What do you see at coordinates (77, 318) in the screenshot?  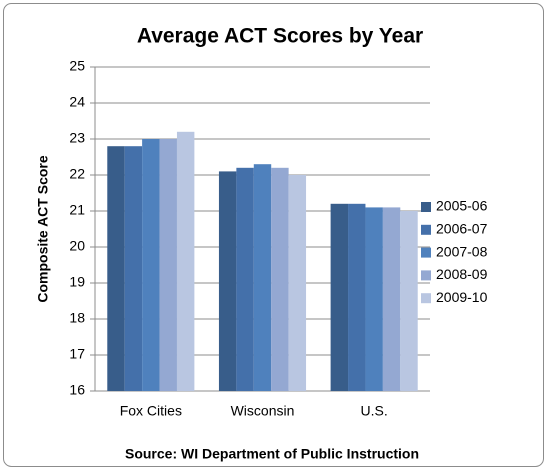 I see `y-tick-label: 18` at bounding box center [77, 318].